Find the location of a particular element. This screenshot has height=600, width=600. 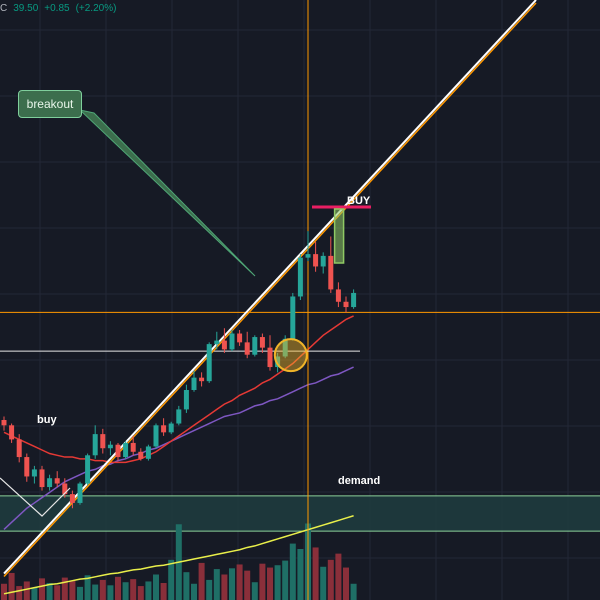

breakout-callout-pointer is located at coordinates (167, 193).